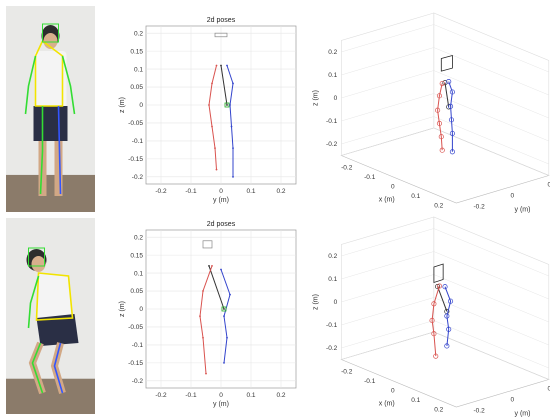  What do you see at coordinates (135, 123) in the screenshot?
I see `y-tick-label: -0.05` at bounding box center [135, 123].